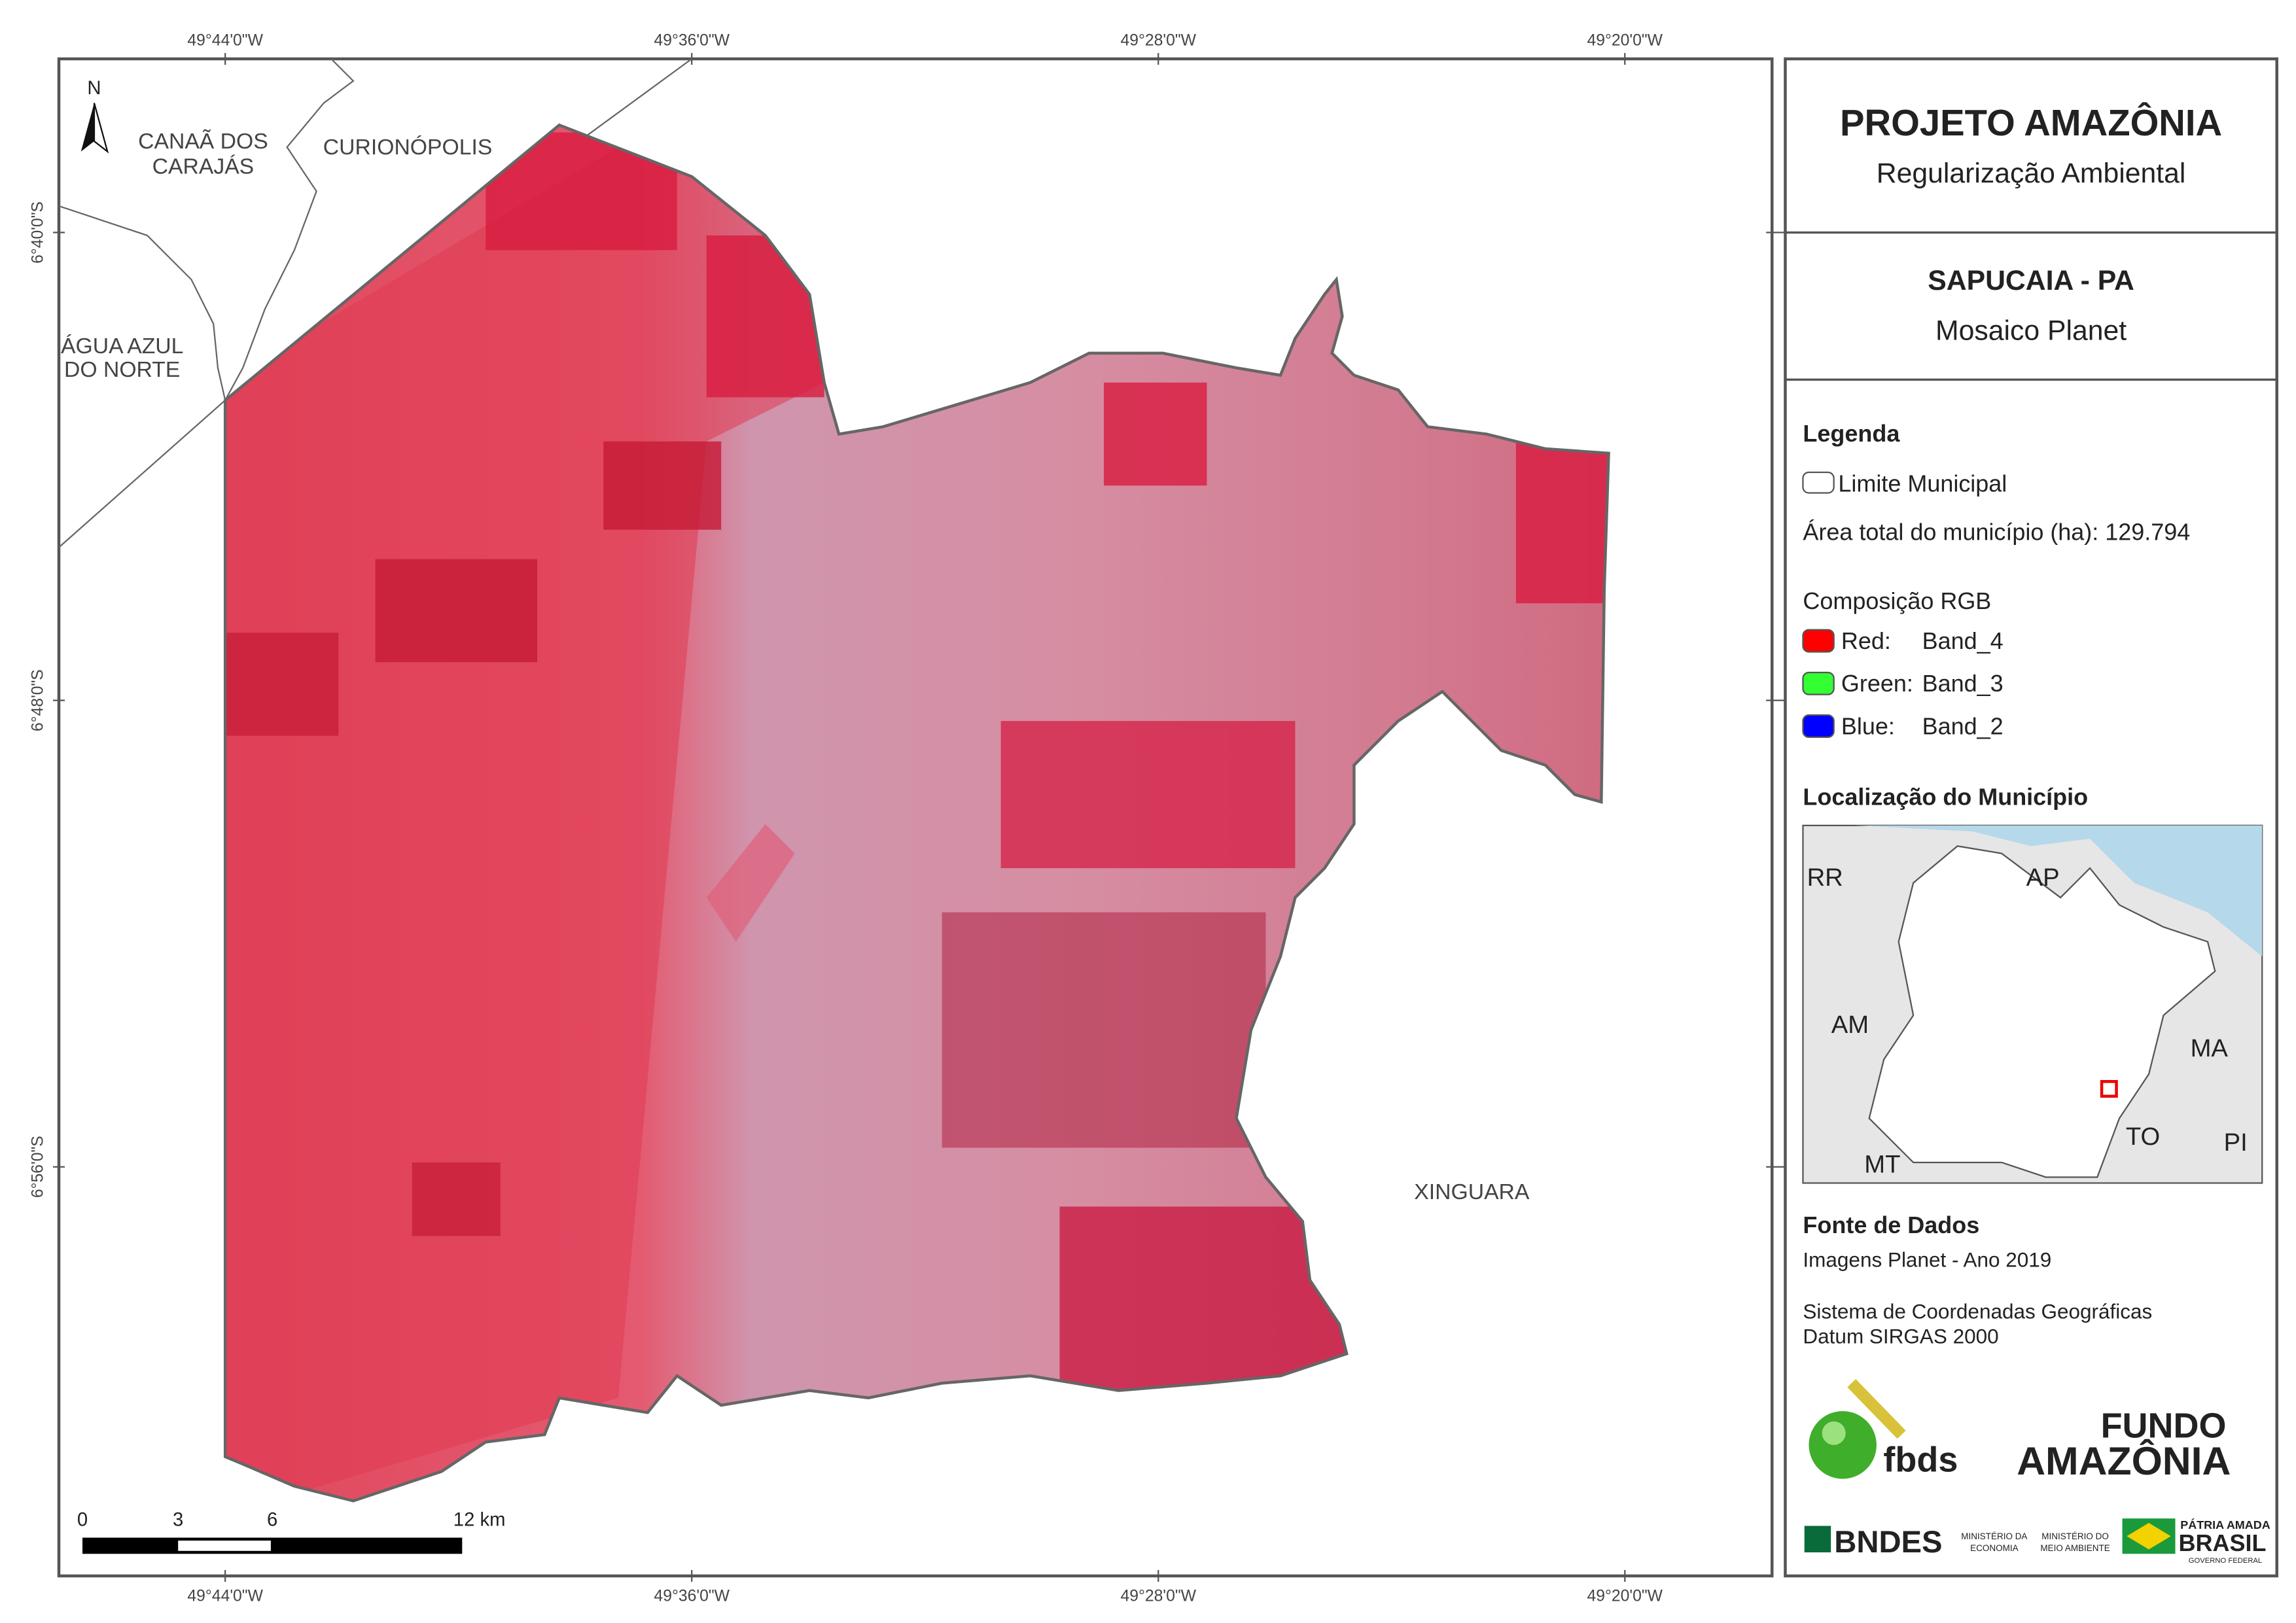  What do you see at coordinates (37, 700) in the screenshot?
I see `lat-label: 6°48'0"S` at bounding box center [37, 700].